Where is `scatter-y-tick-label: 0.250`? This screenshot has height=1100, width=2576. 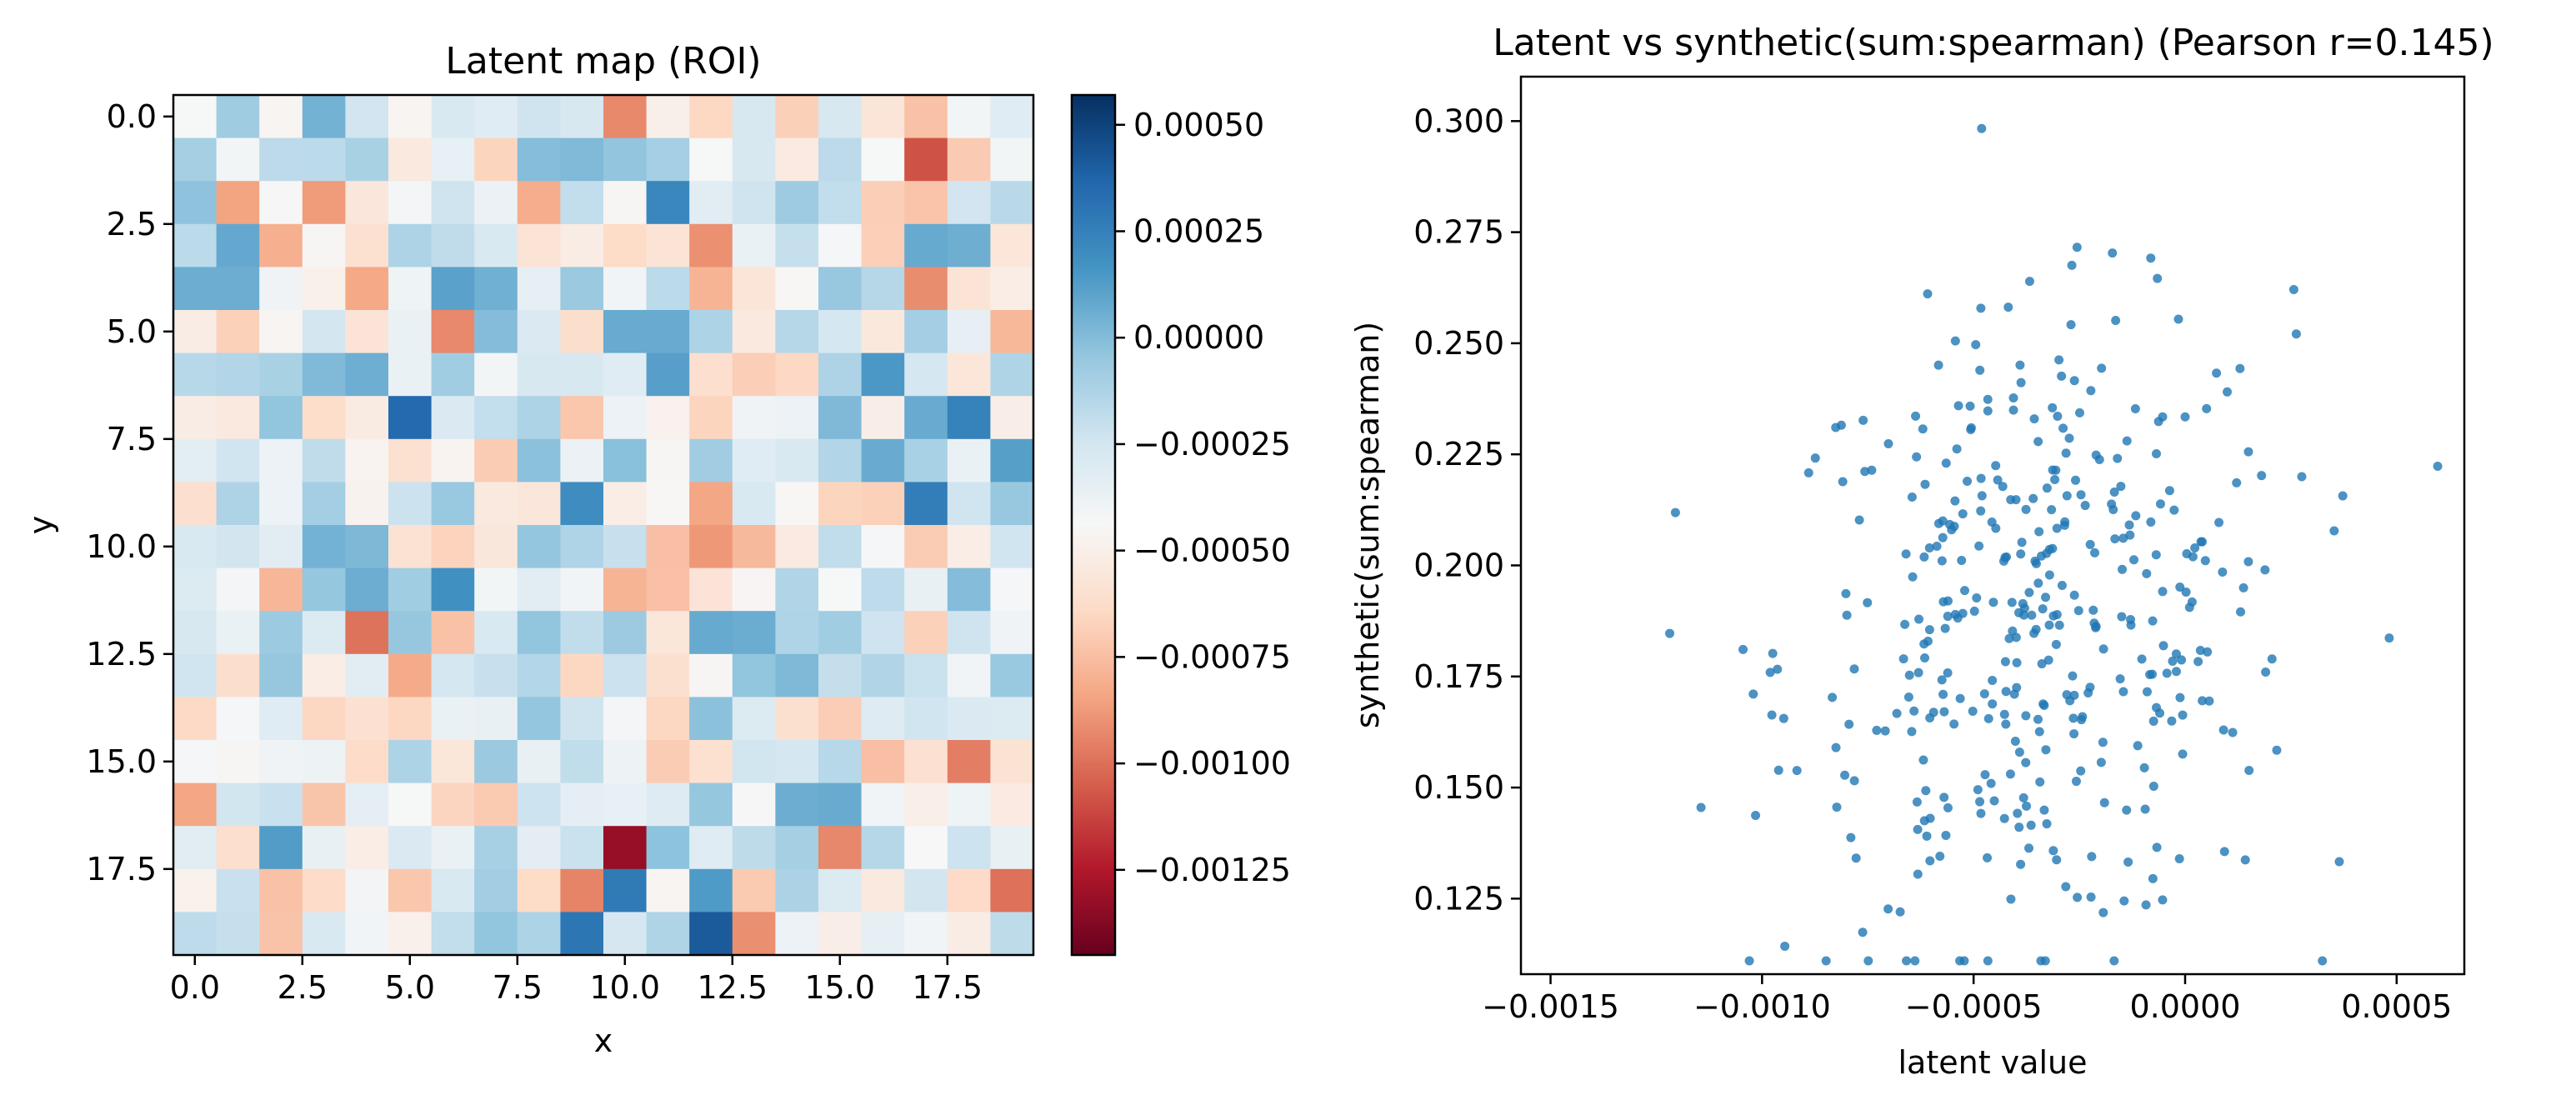
scatter-y-tick-label: 0.250 is located at coordinates (1459, 343).